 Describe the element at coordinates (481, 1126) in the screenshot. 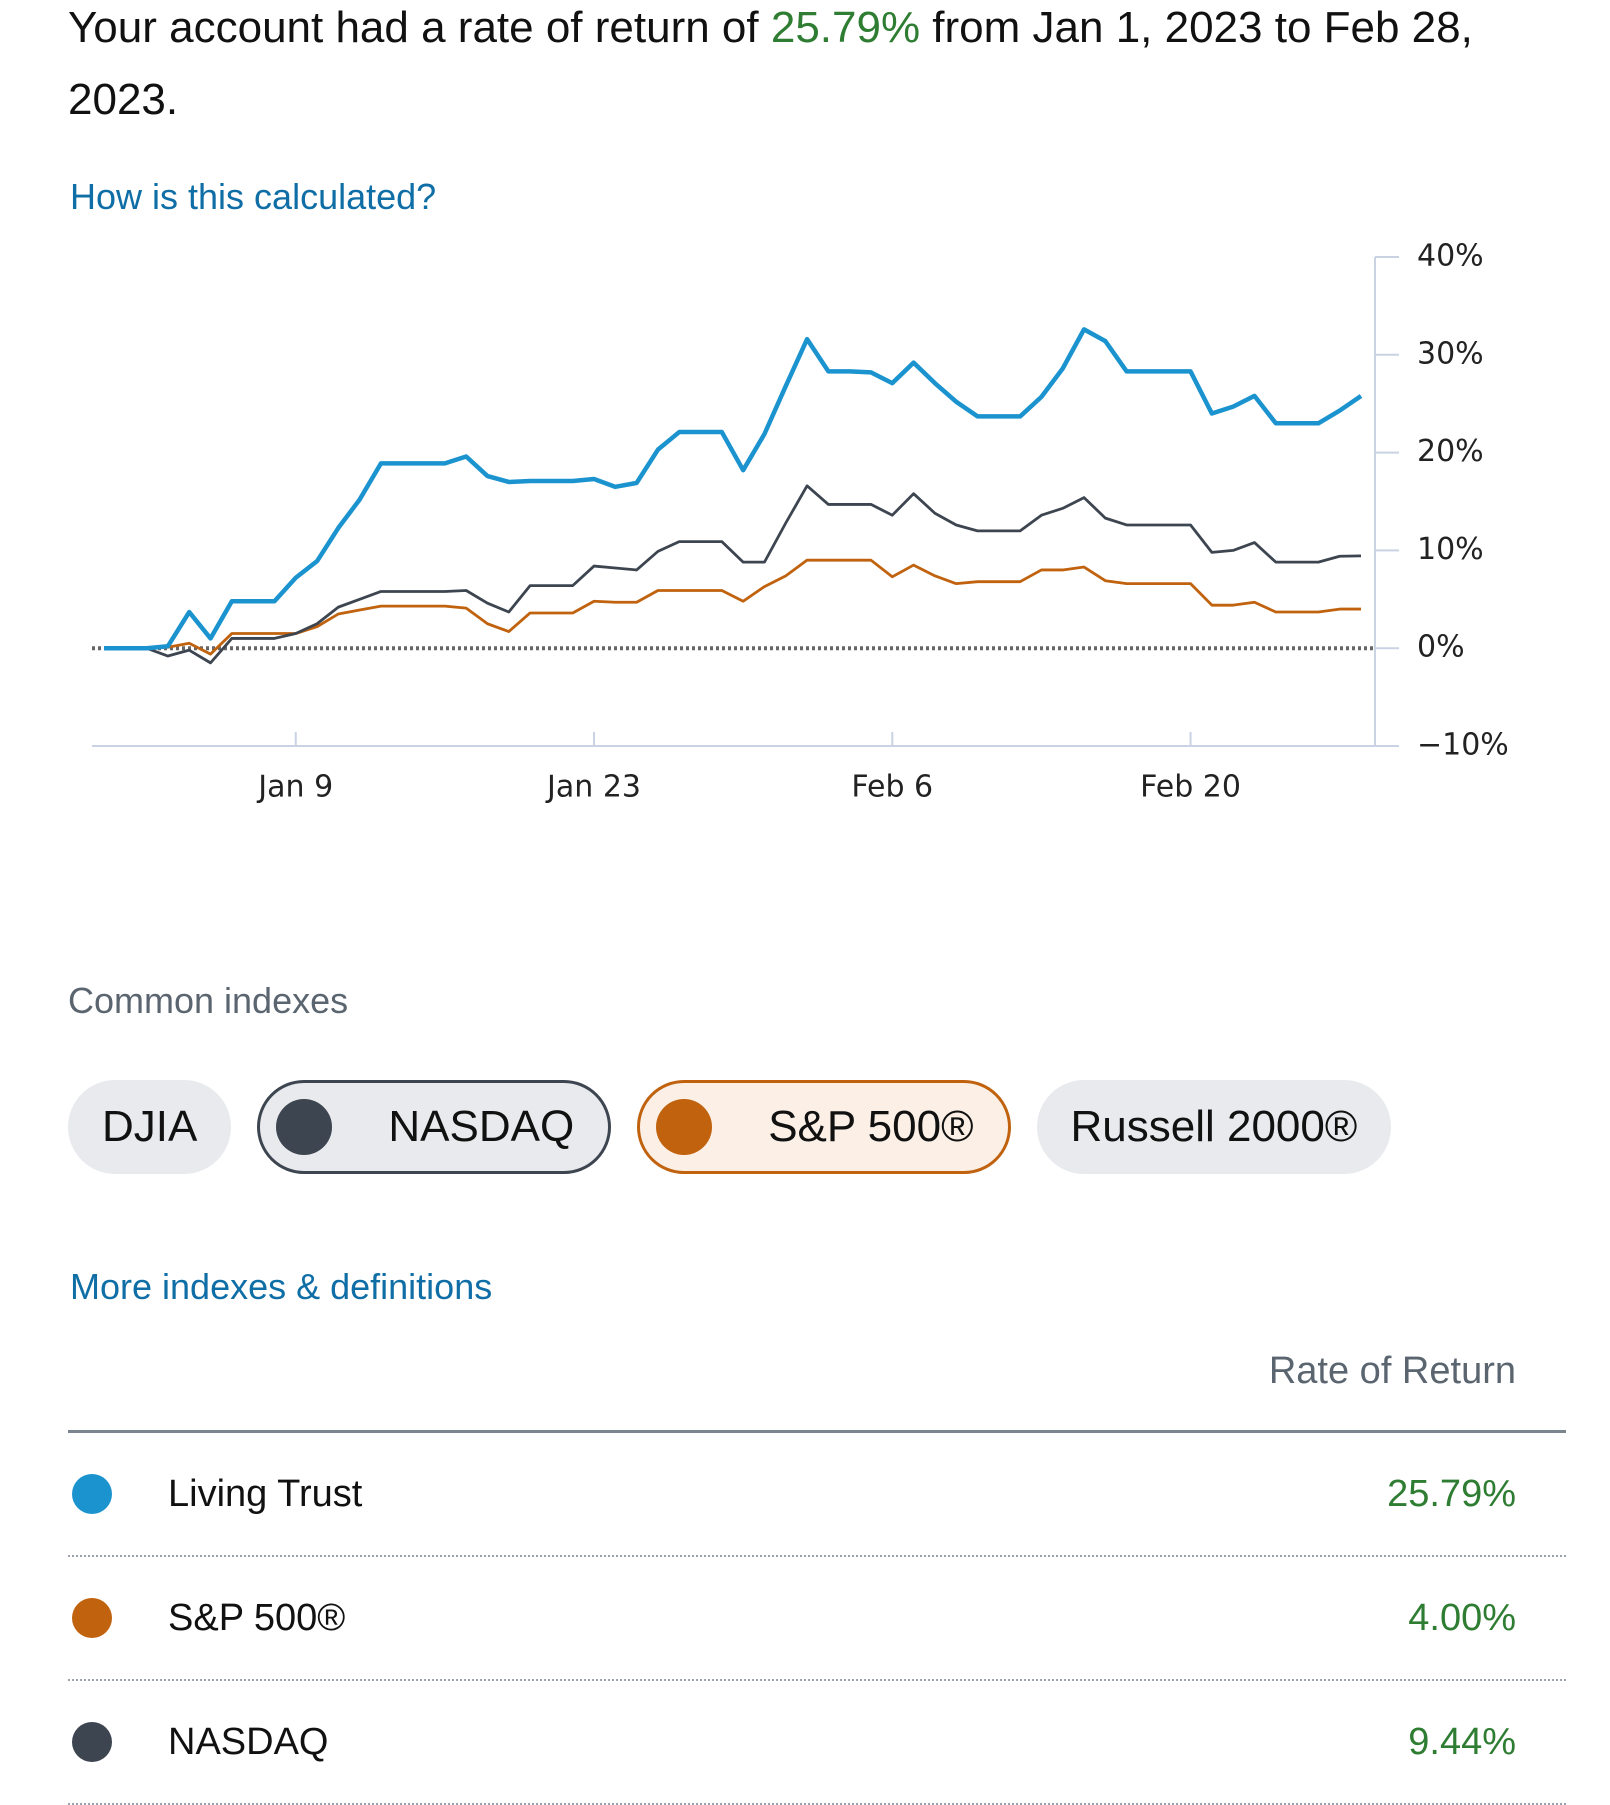

I see `chip-label: NASDAQ` at that location.